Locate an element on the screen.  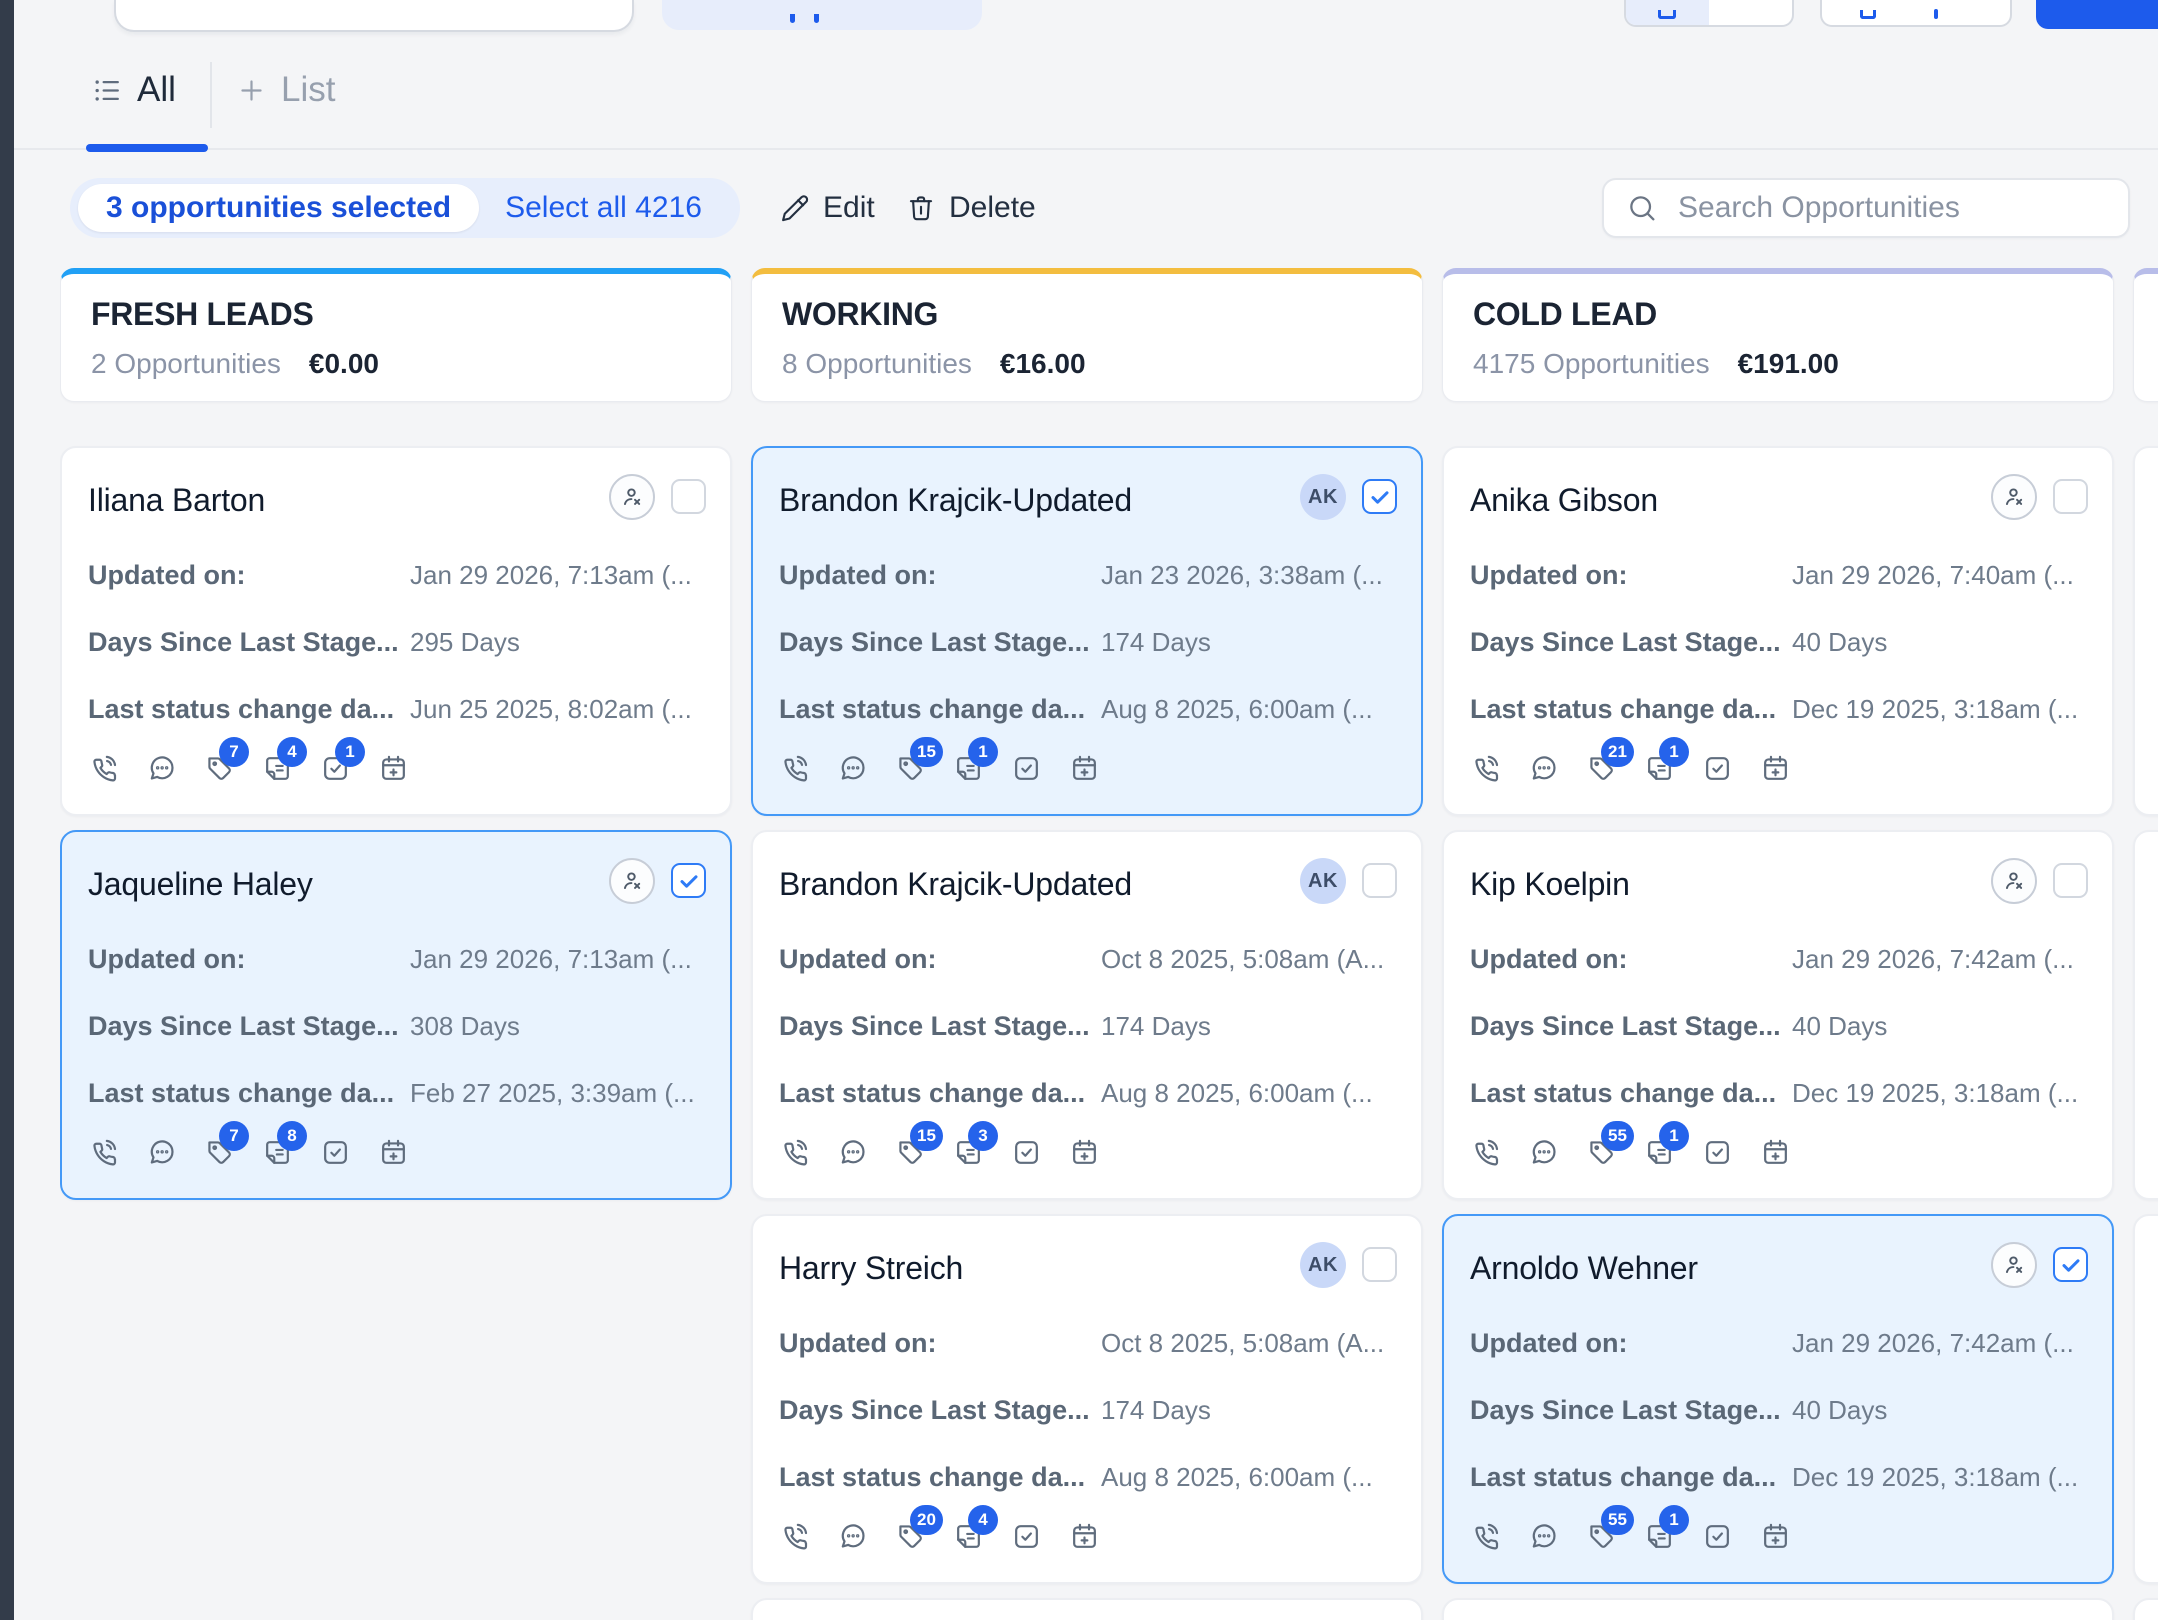
kanban-view-button is located at coordinates (1667, 12).